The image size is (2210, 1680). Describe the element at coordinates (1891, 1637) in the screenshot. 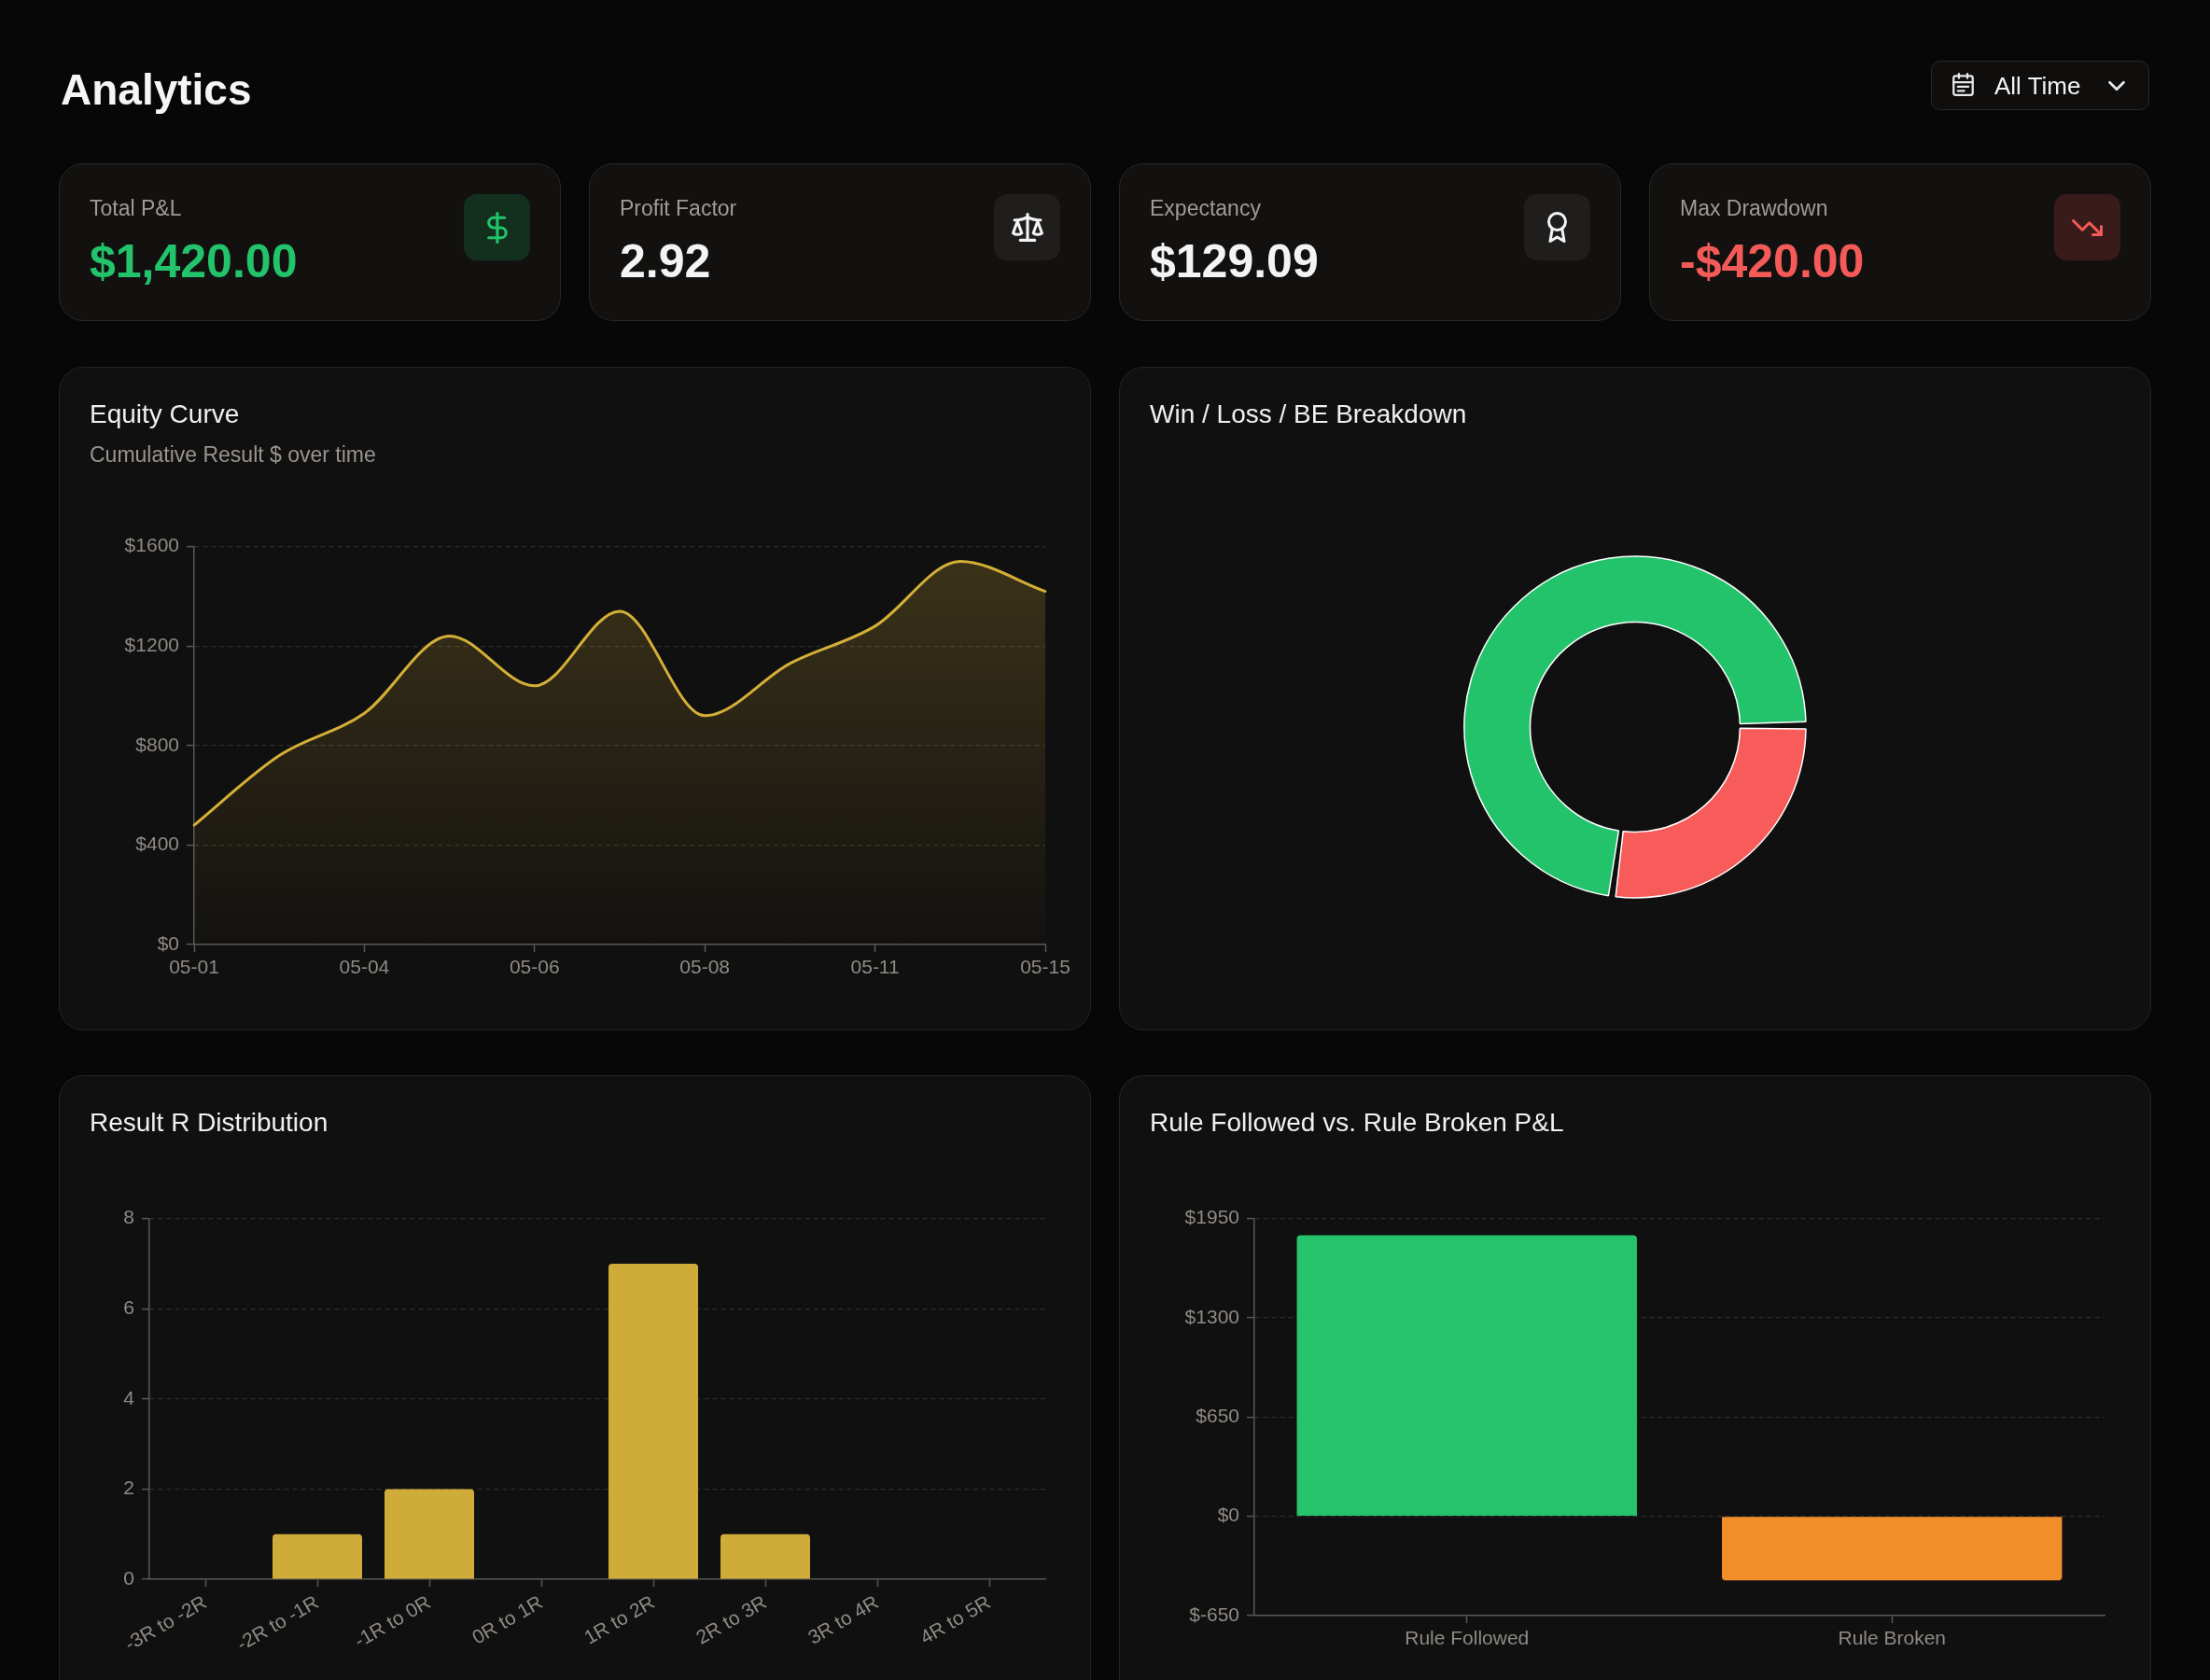

I see `x-tick-label: Rule Broken` at that location.